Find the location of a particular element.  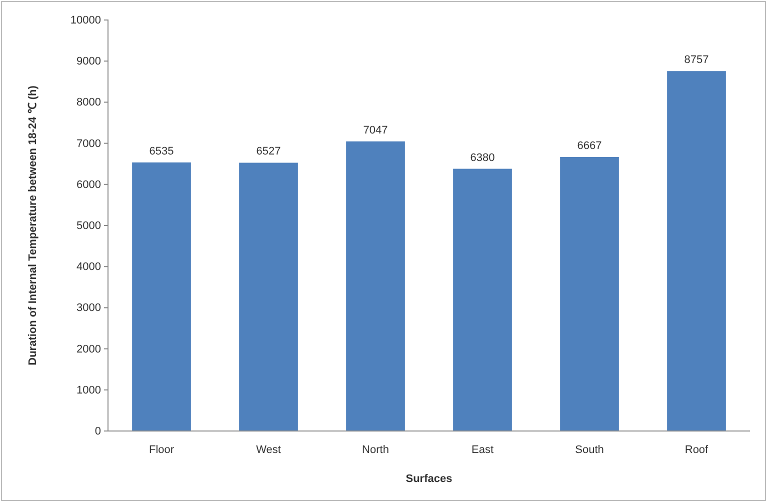

x-tick-label: South is located at coordinates (589, 450).